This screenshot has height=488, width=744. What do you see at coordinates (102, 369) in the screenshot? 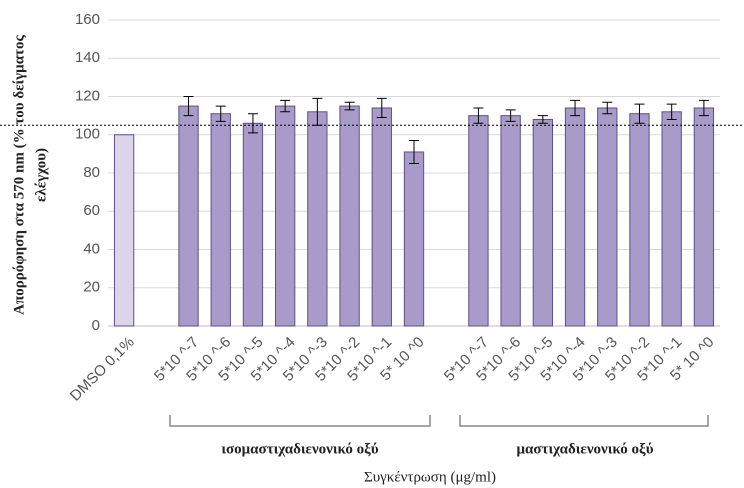
I see `x-tick-label: DMSO 0,1%` at bounding box center [102, 369].